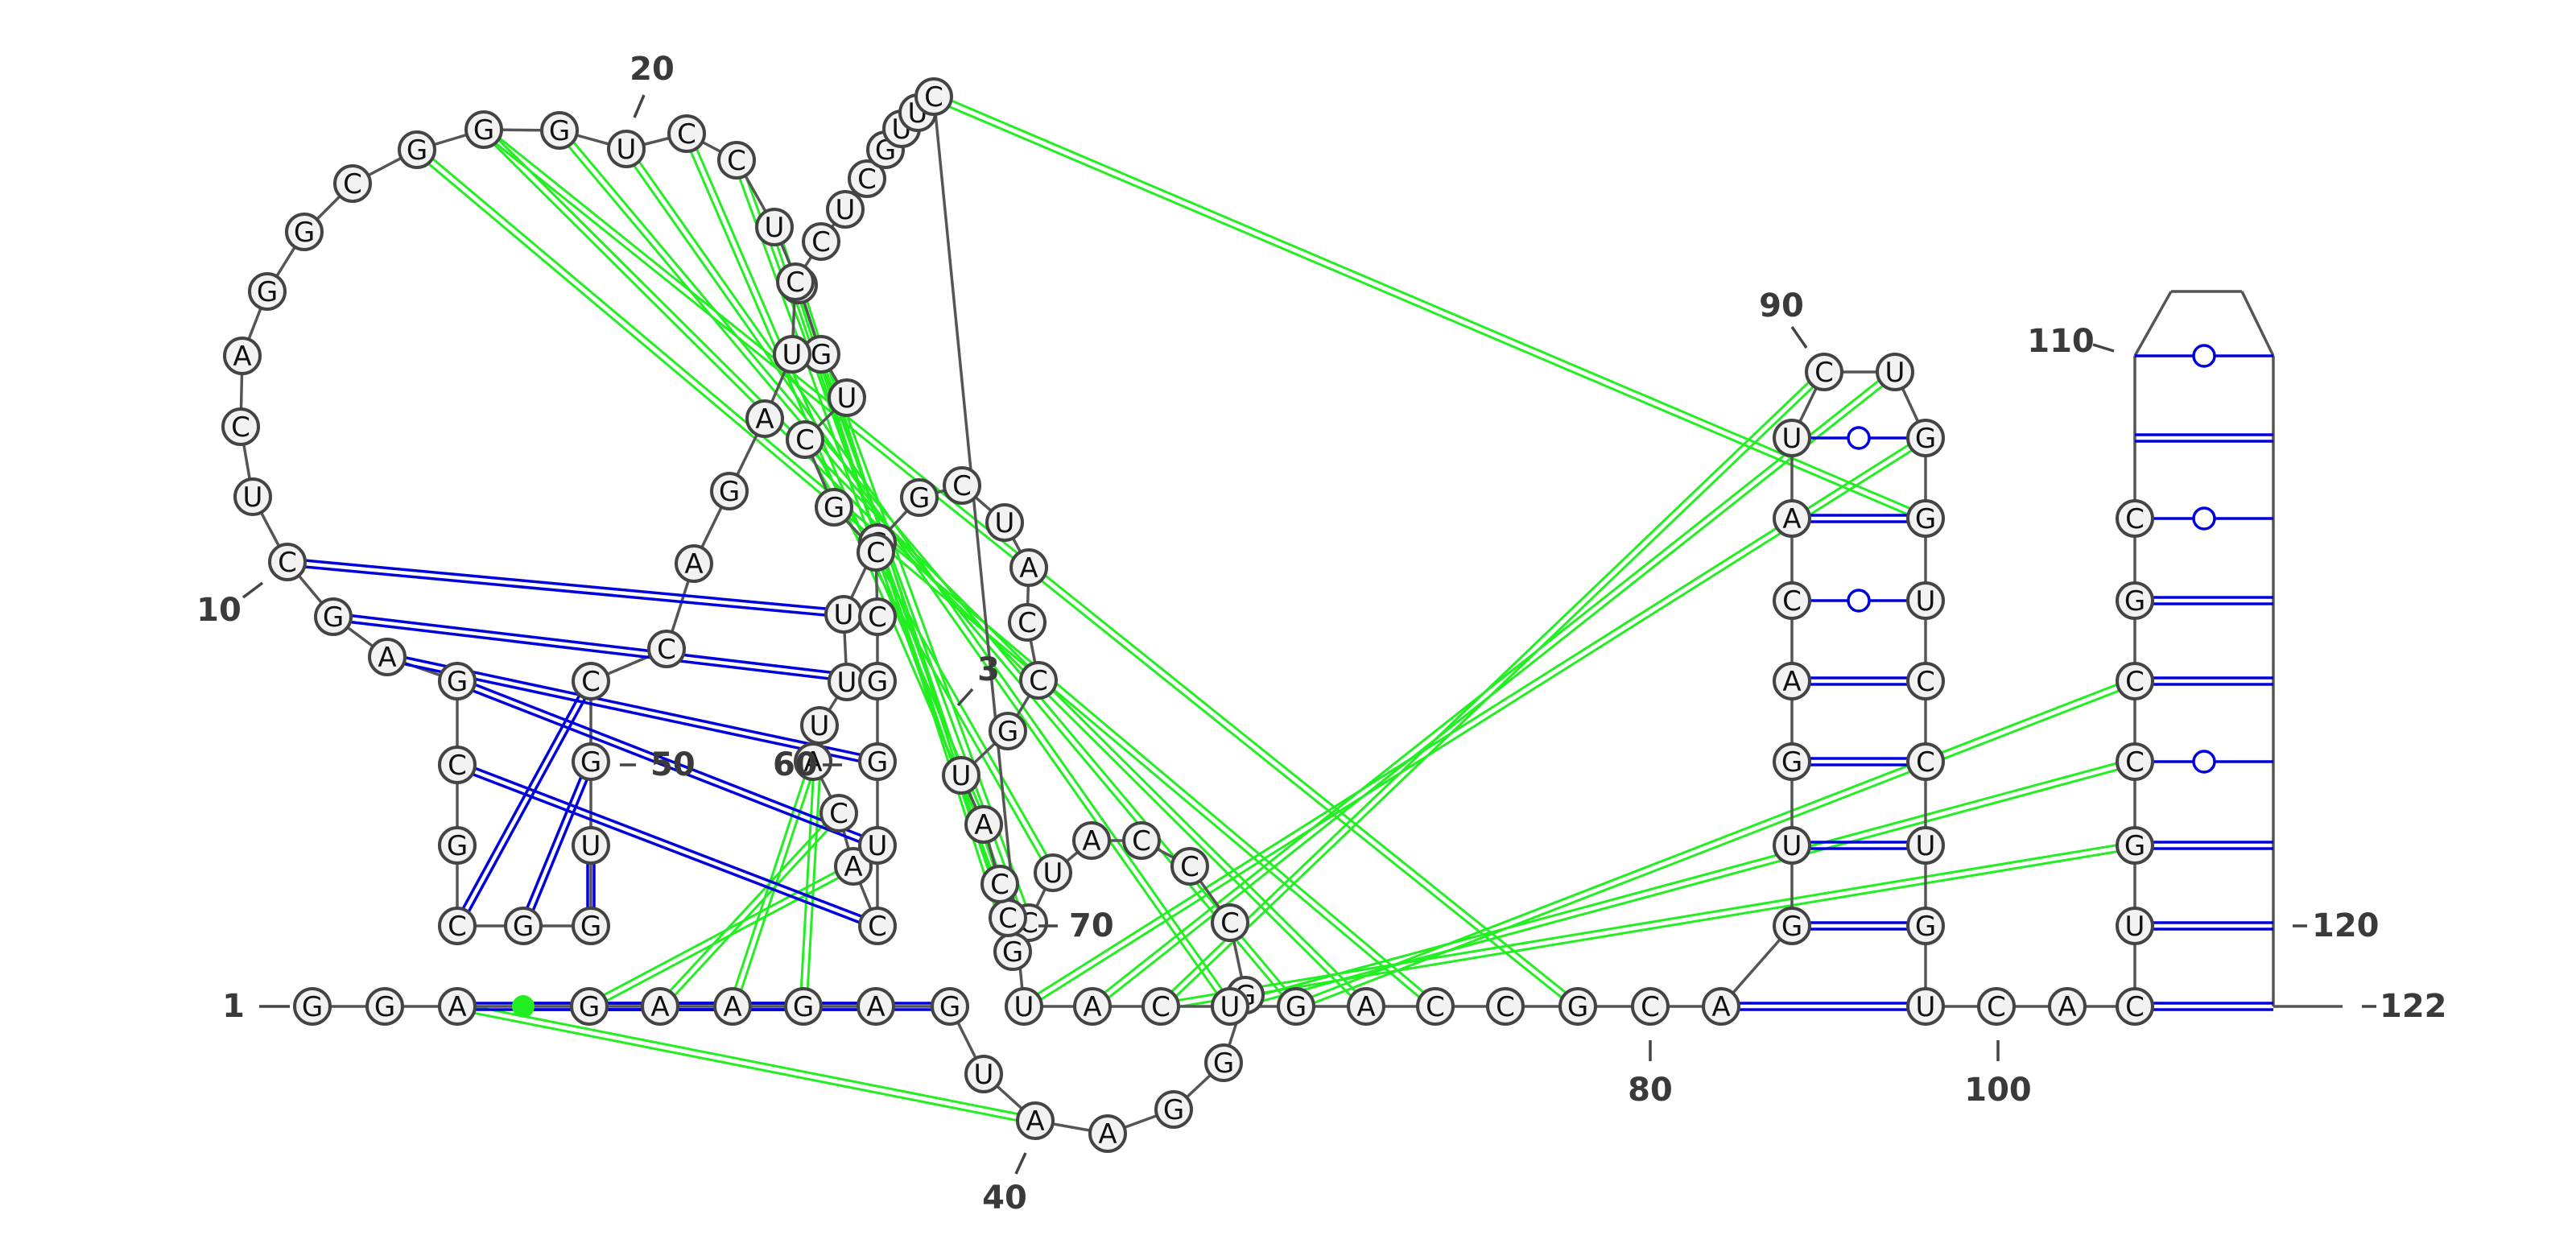 This screenshot has height=1256, width=2576. What do you see at coordinates (1781, 305) in the screenshot?
I see `position-number: 90` at bounding box center [1781, 305].